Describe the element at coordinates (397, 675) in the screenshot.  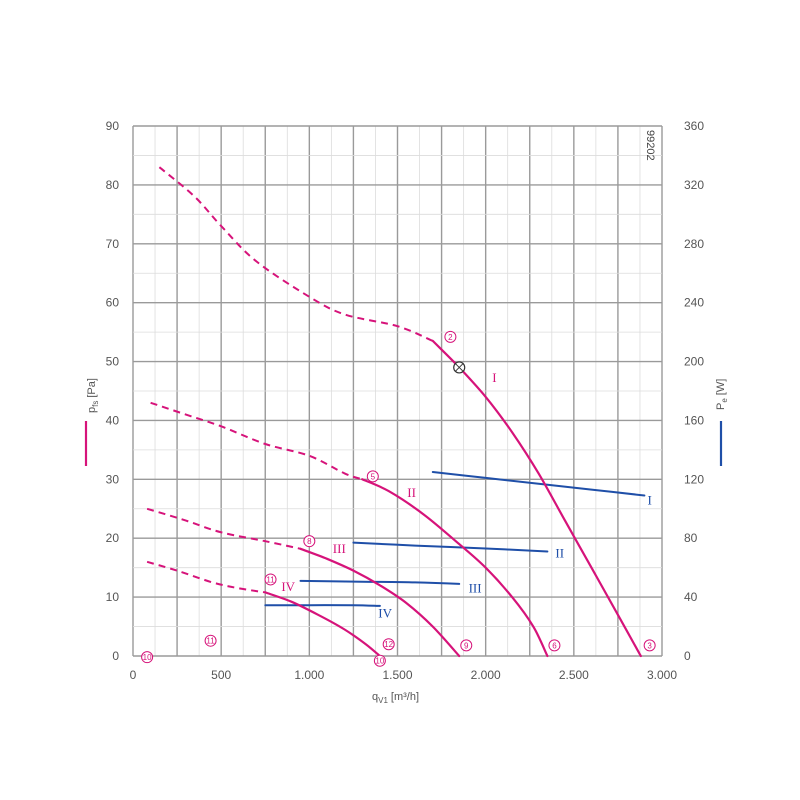
I see `x-tick-label: 1.500` at that location.